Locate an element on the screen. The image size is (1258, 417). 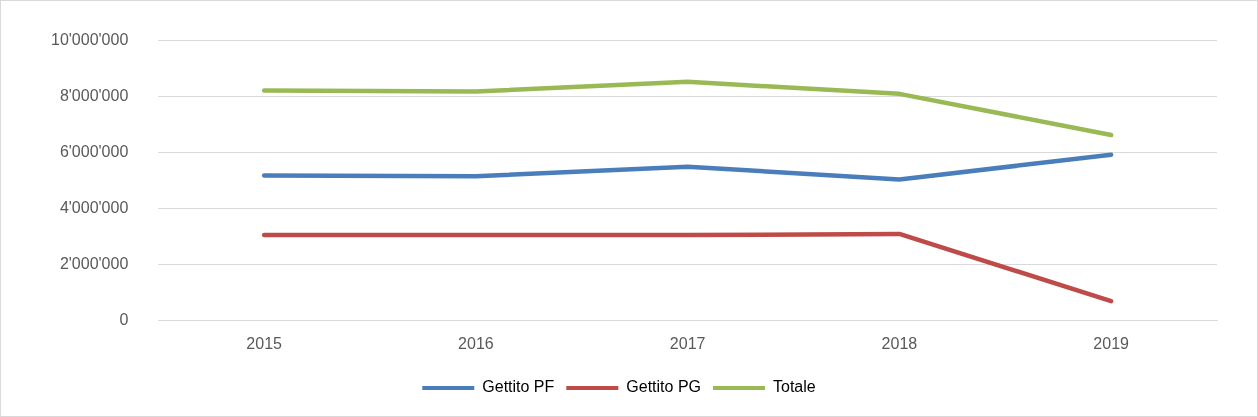
y-tick-label: 8'000'000 is located at coordinates (94, 96).